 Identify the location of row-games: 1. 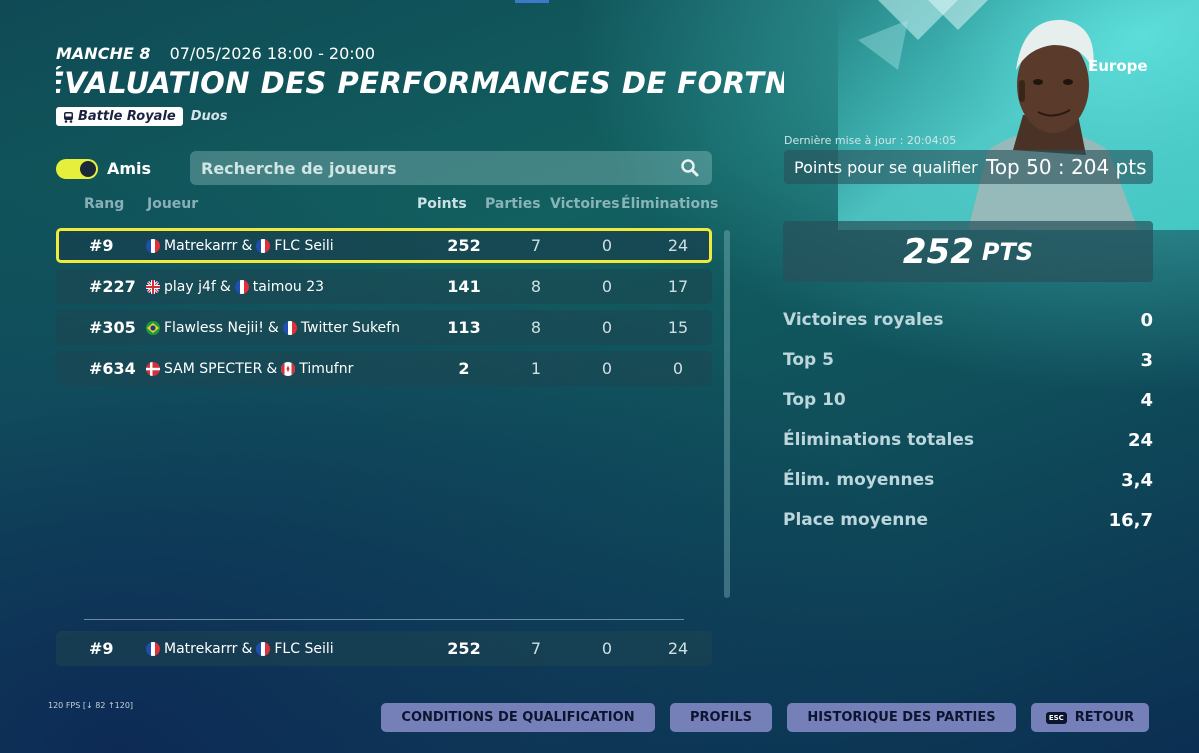
(536, 368).